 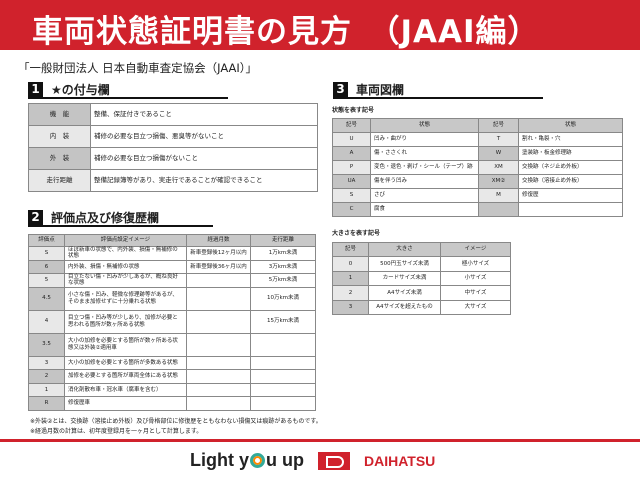 I want to click on table-row: 6 内外装、損傷・無補修の状態 新車登録後36ヶ月以内 3万km未満, so click(x=172, y=266).